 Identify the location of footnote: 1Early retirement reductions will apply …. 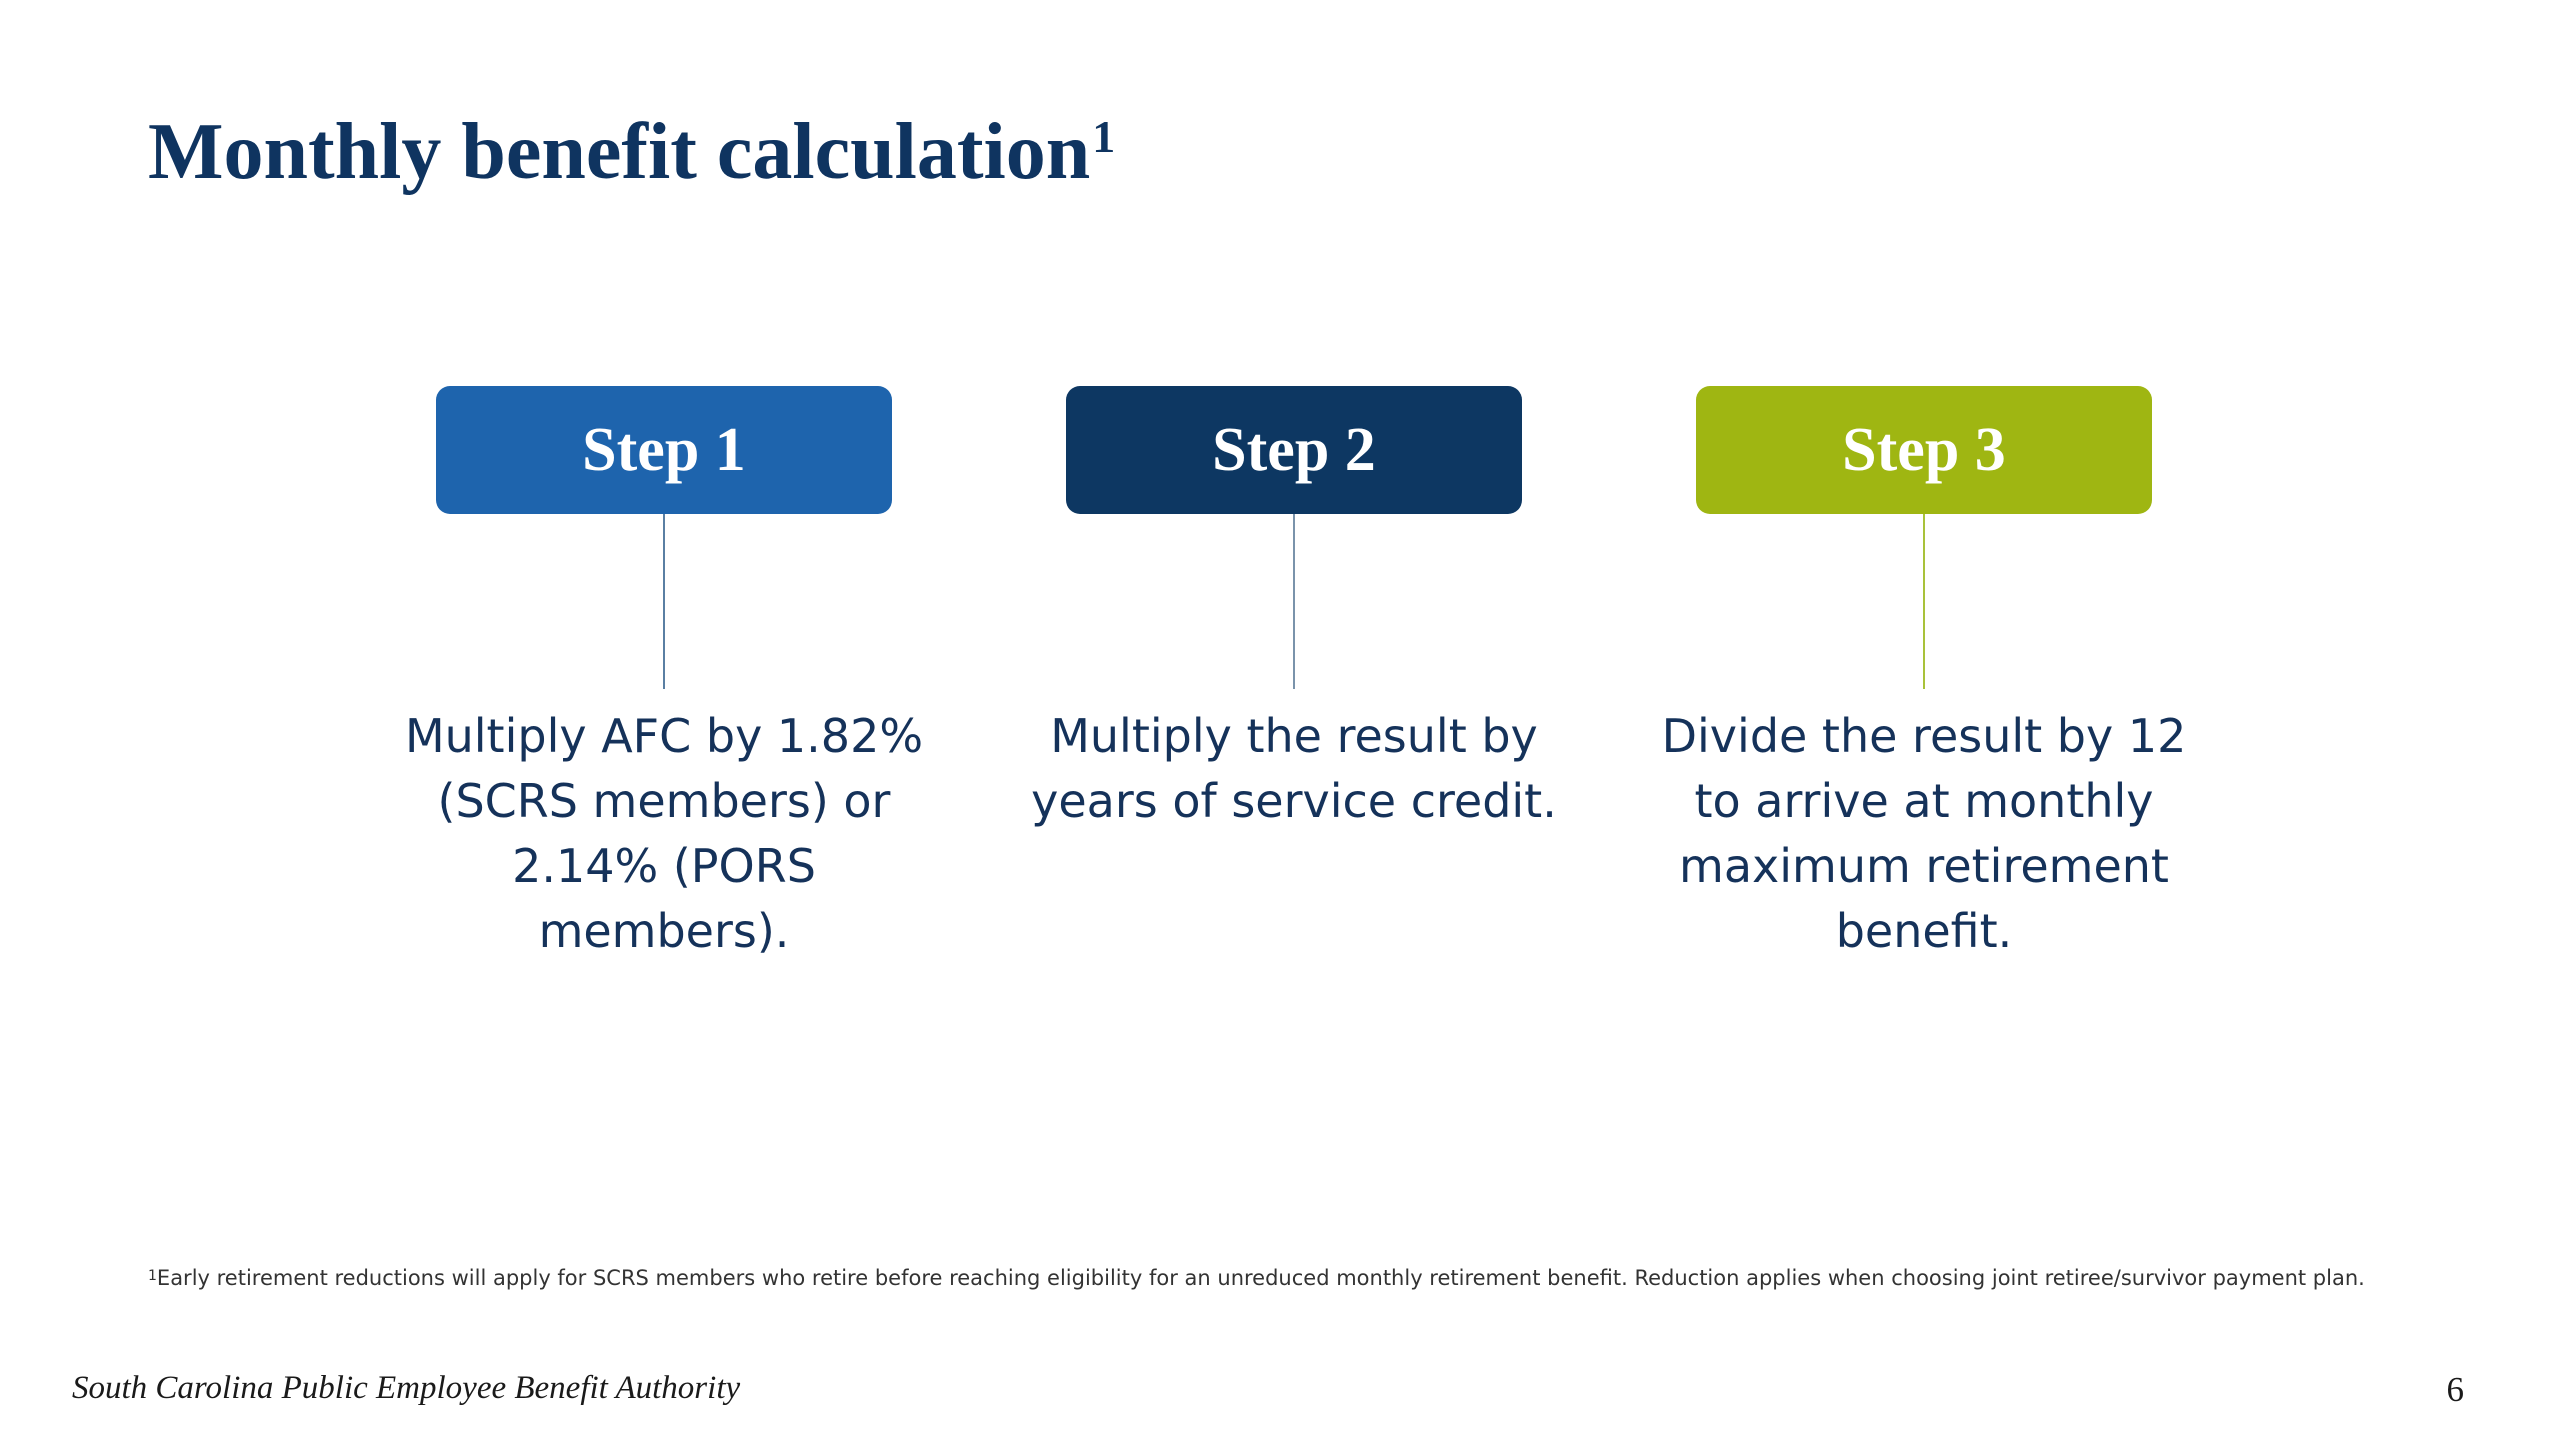
(1278, 1278).